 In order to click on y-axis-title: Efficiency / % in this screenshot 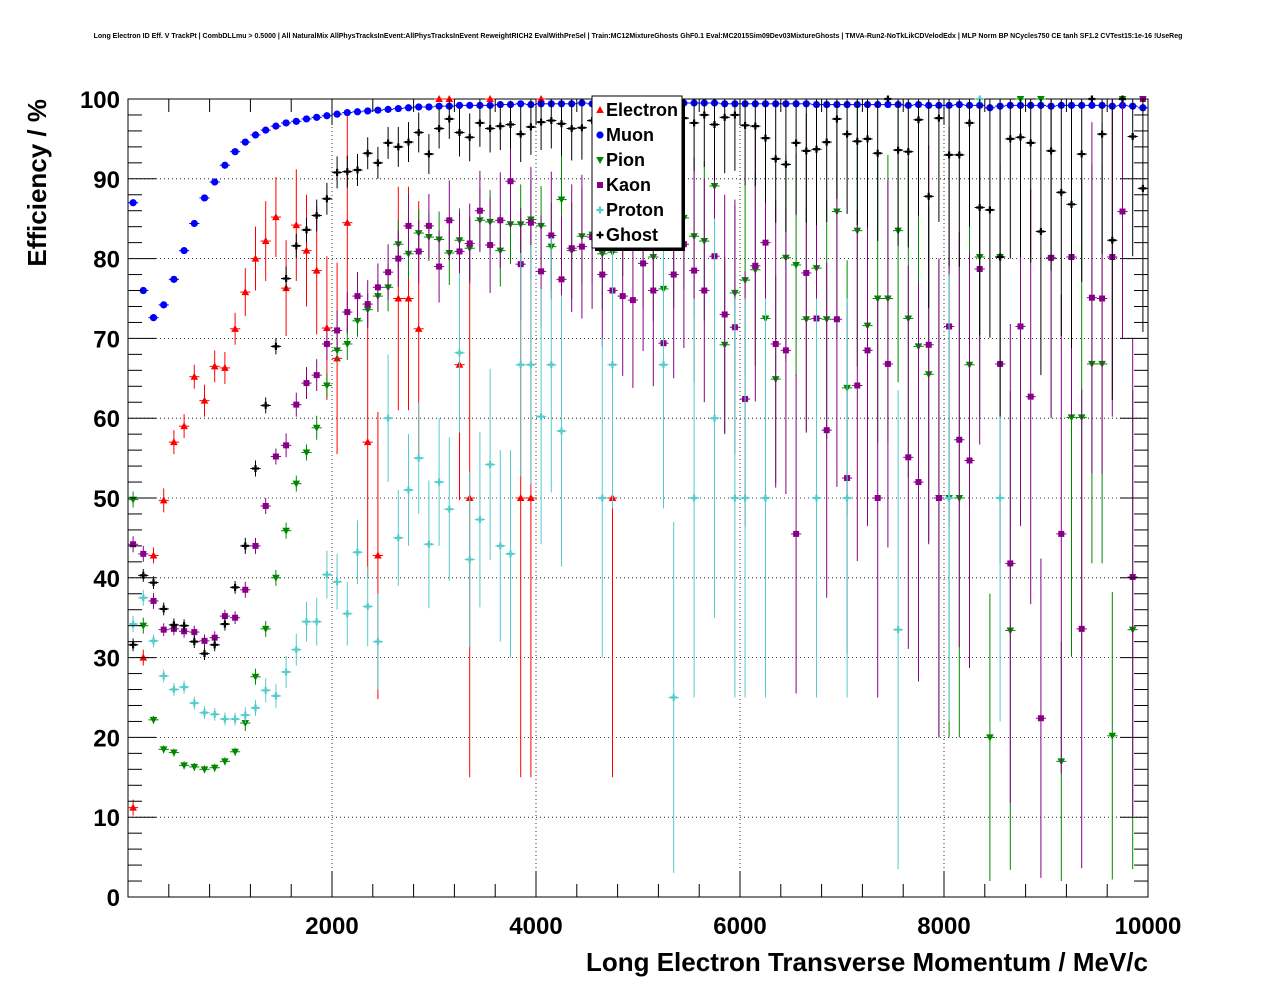, I will do `click(37, 183)`.